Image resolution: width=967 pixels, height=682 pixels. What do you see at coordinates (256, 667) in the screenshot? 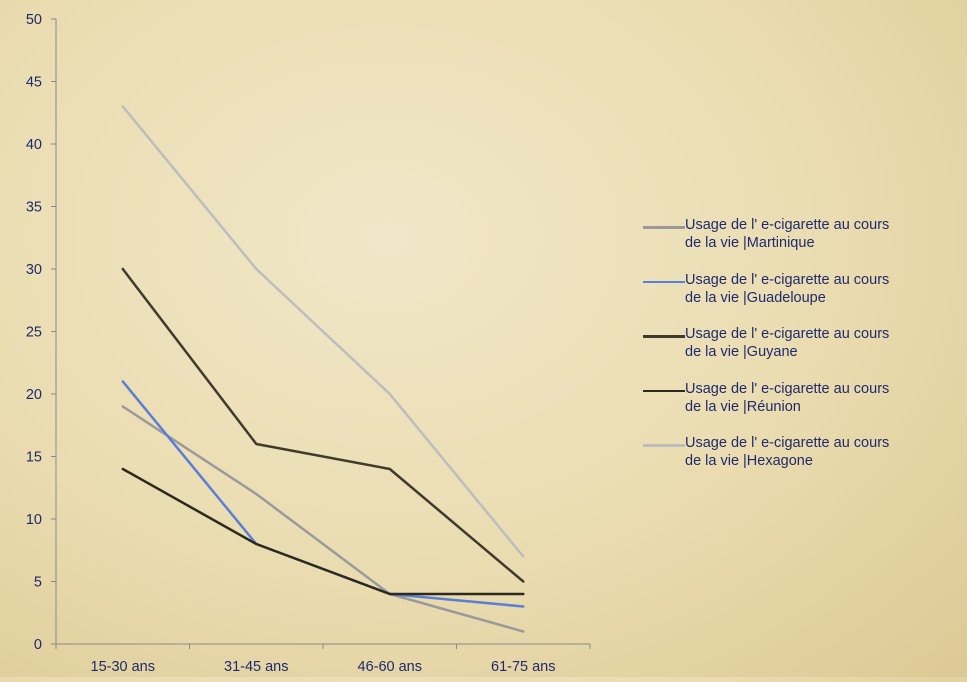
I see `x-tick-label: 31-45 ans` at bounding box center [256, 667].